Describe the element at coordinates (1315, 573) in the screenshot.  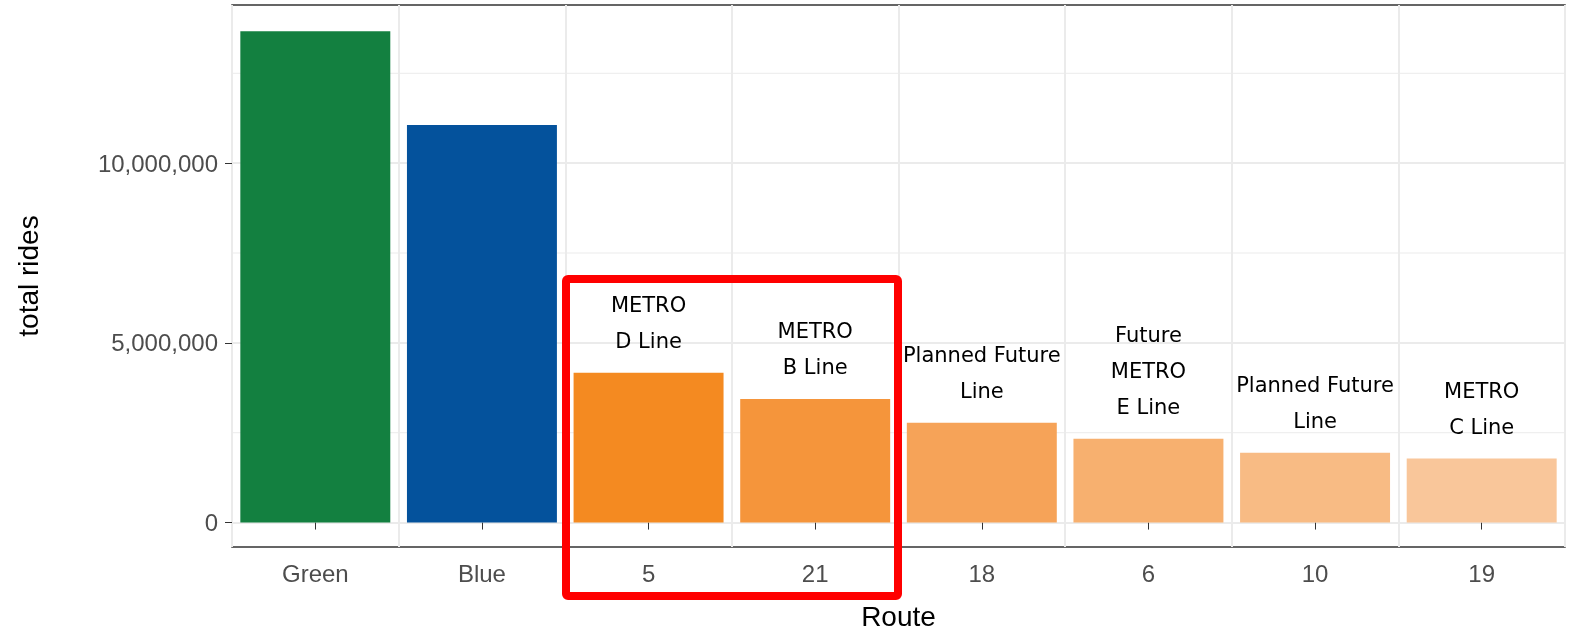
I see `x-tick-label: 10` at that location.